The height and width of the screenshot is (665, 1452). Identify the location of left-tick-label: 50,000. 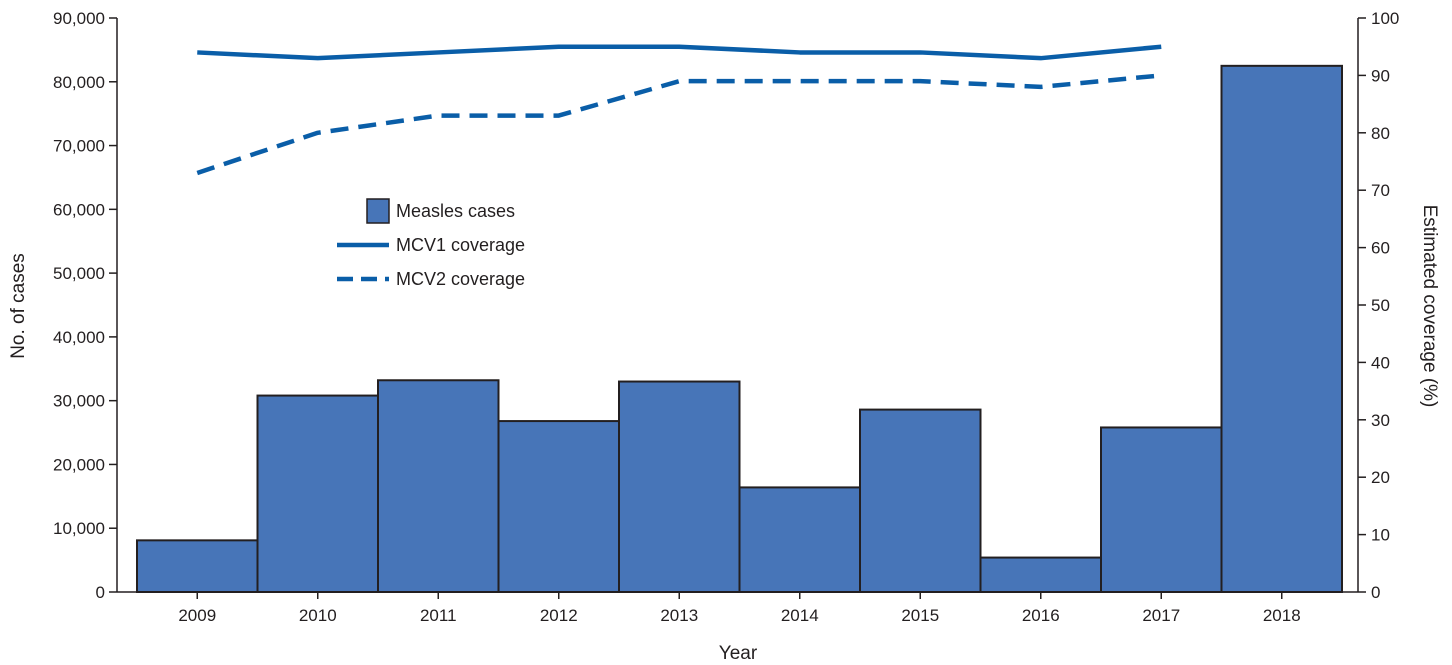
(79, 273).